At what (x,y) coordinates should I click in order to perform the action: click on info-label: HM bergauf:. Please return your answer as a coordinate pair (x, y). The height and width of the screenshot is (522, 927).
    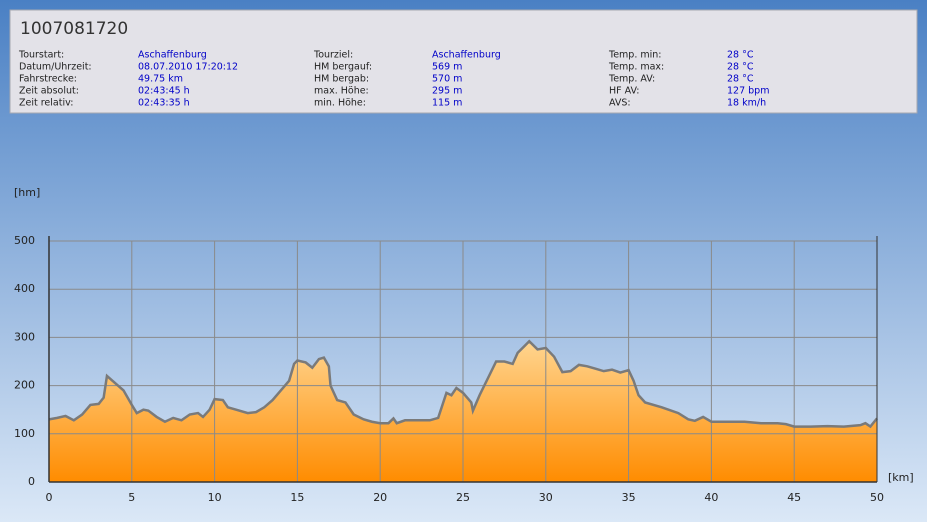
    Looking at the image, I should click on (343, 67).